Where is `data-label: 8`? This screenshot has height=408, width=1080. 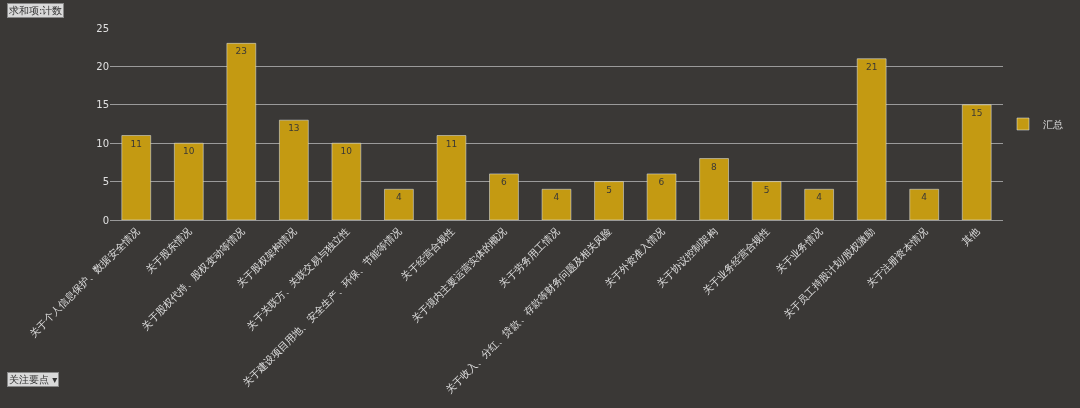 data-label: 8 is located at coordinates (714, 166).